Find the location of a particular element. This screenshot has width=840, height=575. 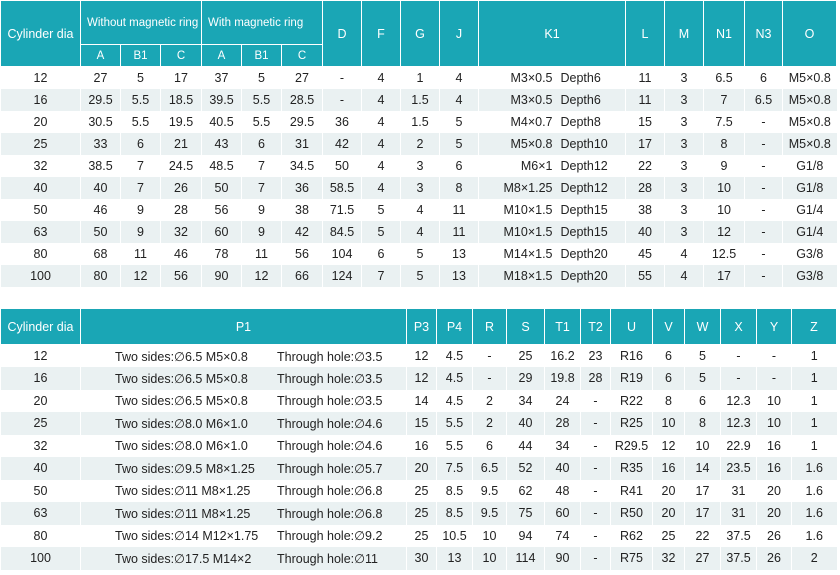

cell-f: 5 is located at coordinates (381, 231).